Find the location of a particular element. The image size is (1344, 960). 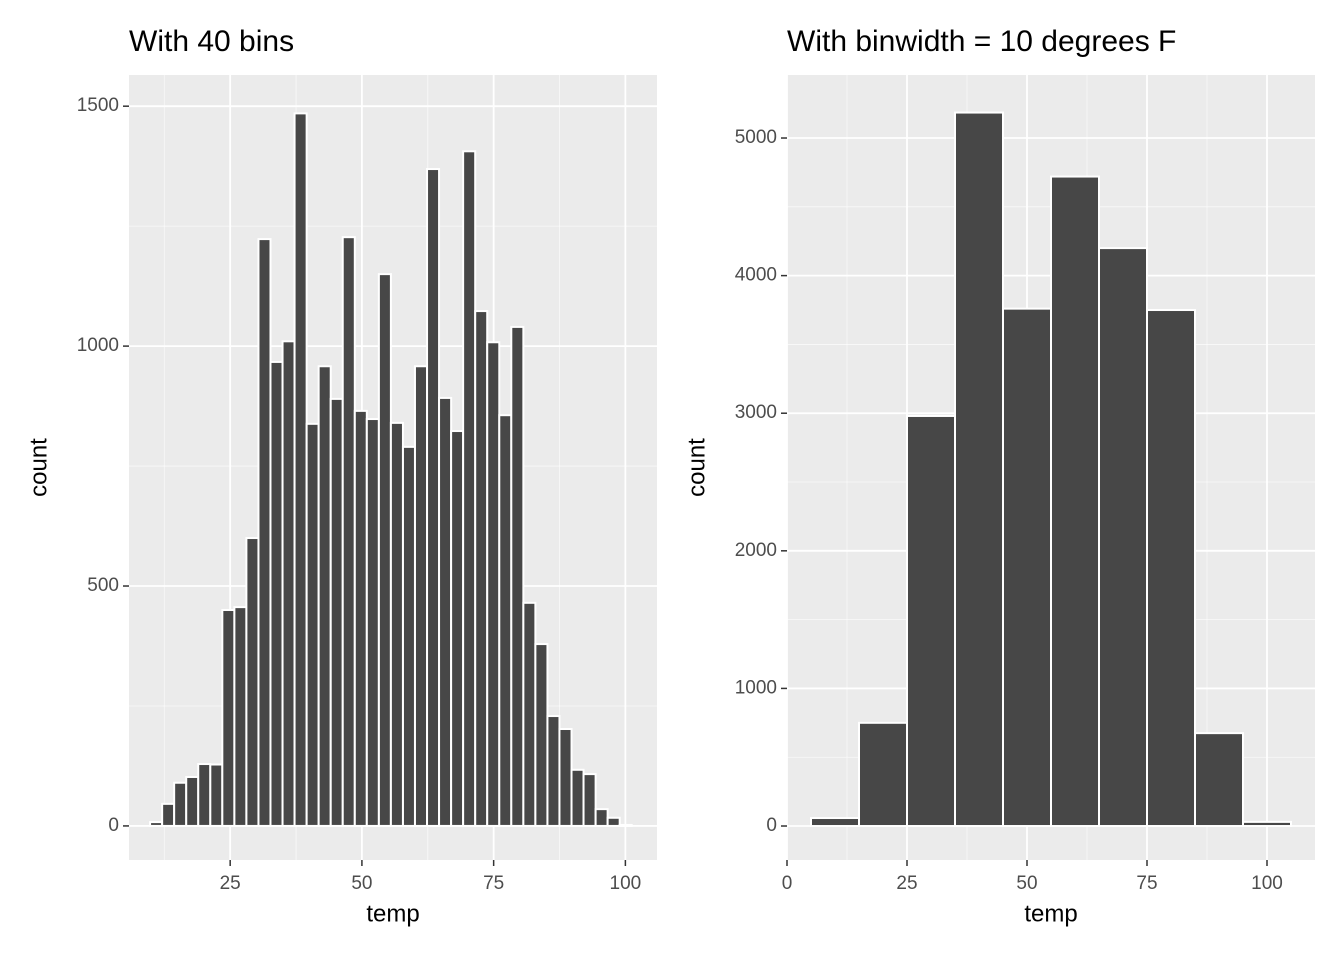

y-tick-label: 3000 is located at coordinates (756, 412).